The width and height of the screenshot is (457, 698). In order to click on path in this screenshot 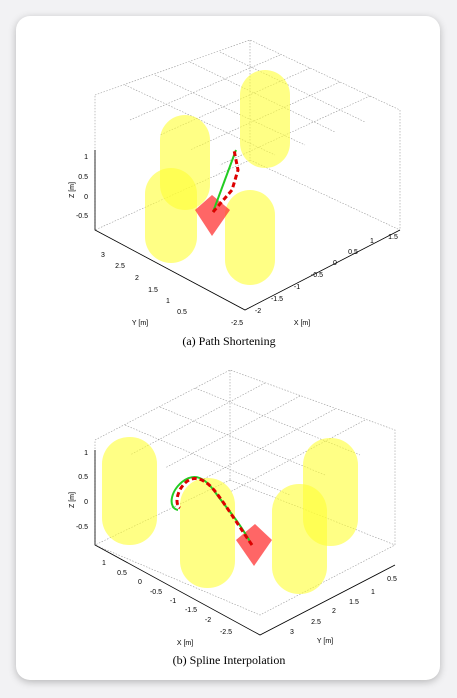, I will do `click(224, 181)`.